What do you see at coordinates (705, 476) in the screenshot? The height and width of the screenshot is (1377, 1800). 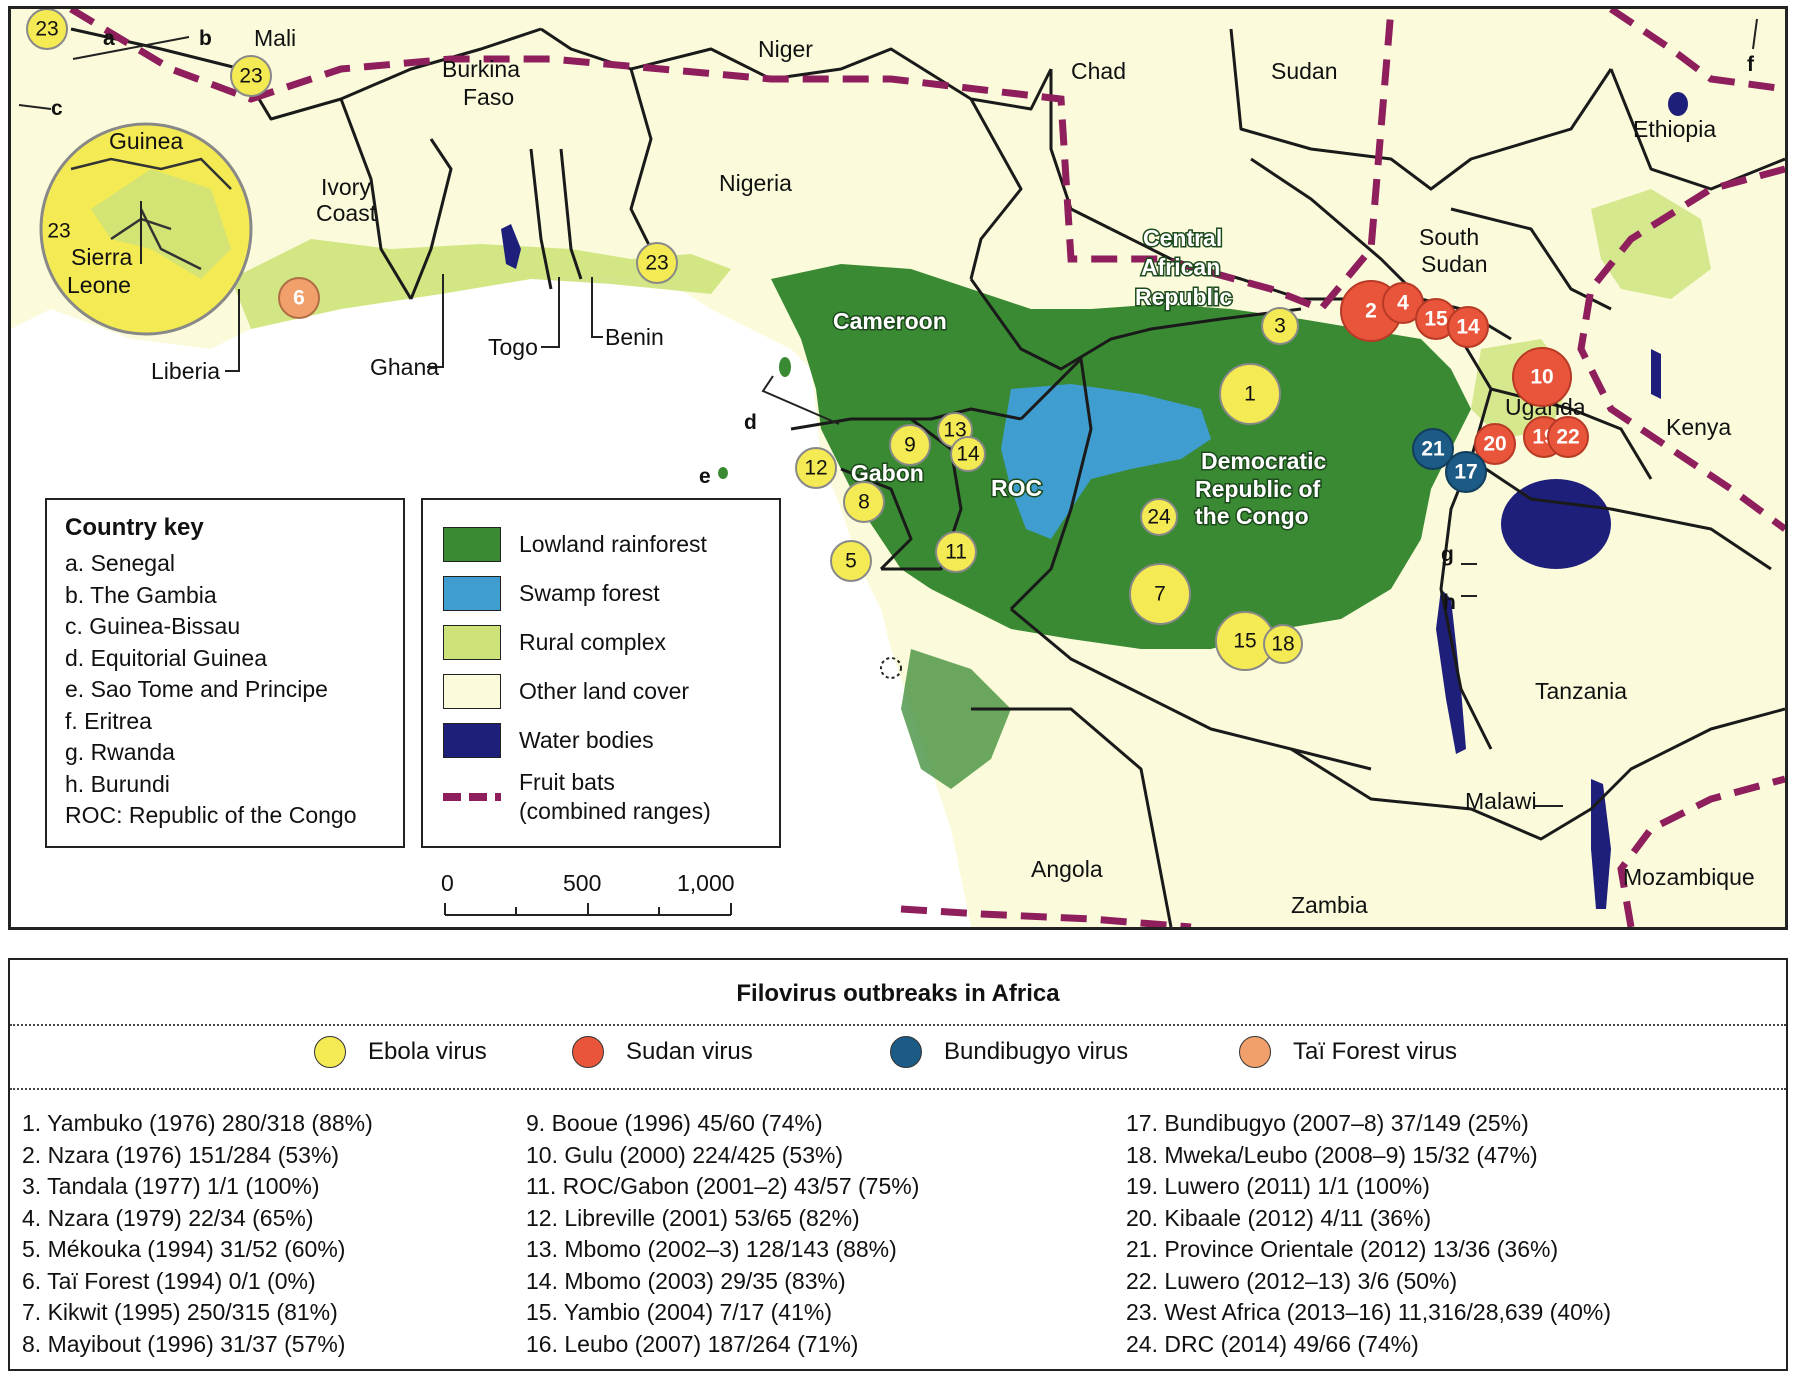 I see `label-letter-e: e` at bounding box center [705, 476].